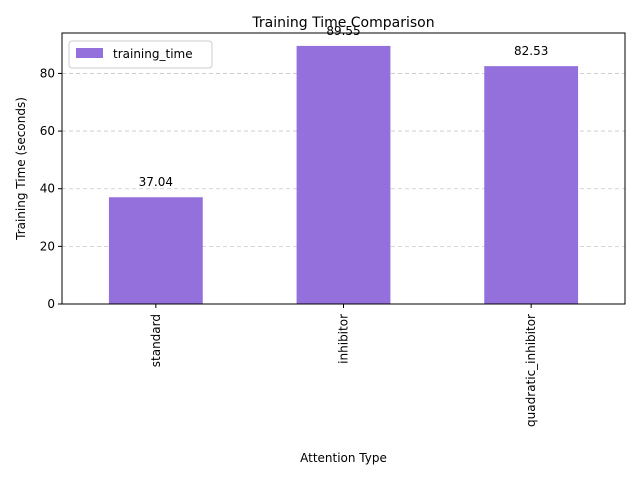 The width and height of the screenshot is (640, 480). What do you see at coordinates (153, 54) in the screenshot?
I see `legend-label: training_time` at bounding box center [153, 54].